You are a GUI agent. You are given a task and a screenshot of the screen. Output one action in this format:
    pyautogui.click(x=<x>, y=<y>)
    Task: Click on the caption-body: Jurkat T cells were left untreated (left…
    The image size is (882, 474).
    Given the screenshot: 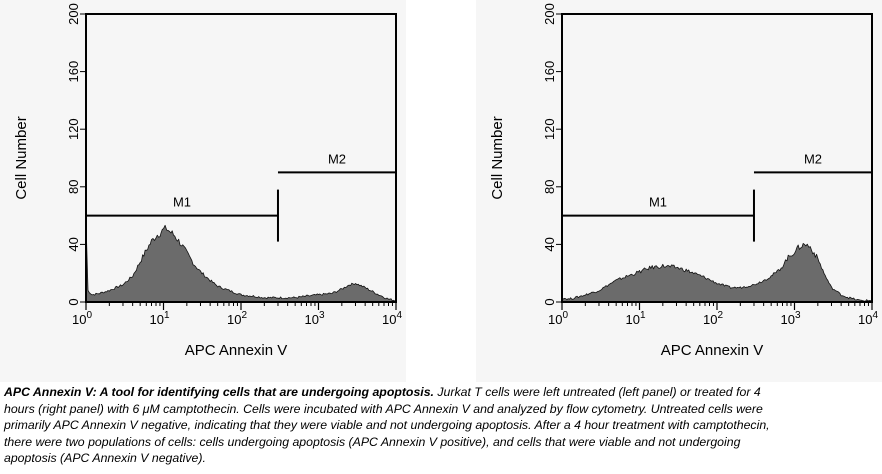 What is the action you would take?
    pyautogui.click(x=387, y=425)
    